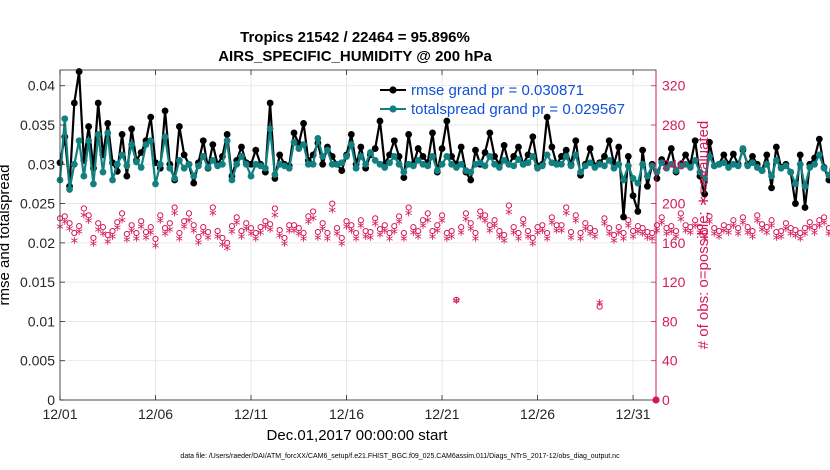 The image size is (830, 470). I want to click on x-tick-label: 12/21, so click(442, 414).